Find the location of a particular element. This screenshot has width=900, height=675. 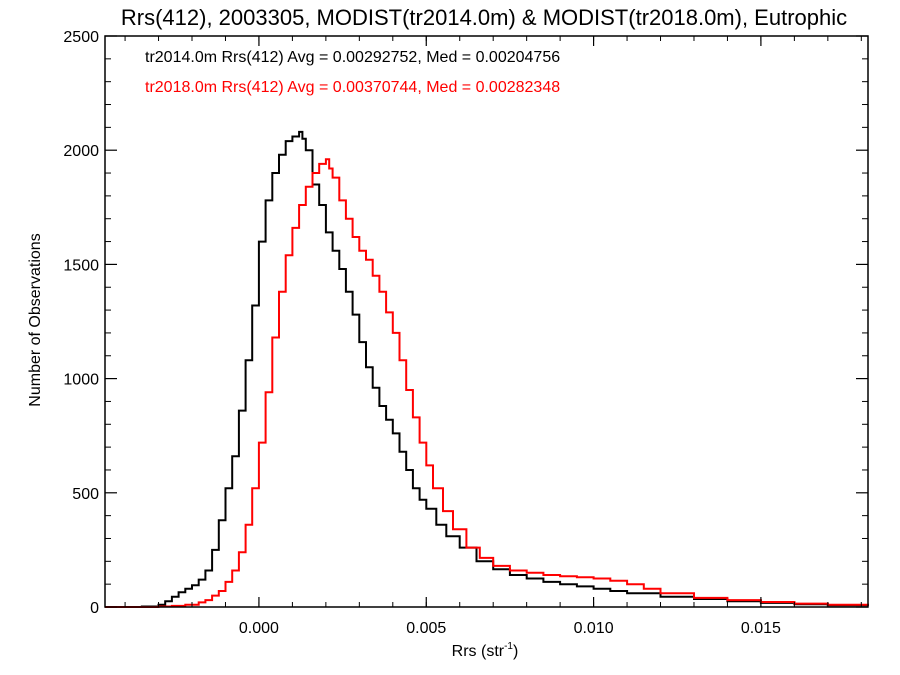

y-axis-label: Number of Observations is located at coordinates (35, 319).